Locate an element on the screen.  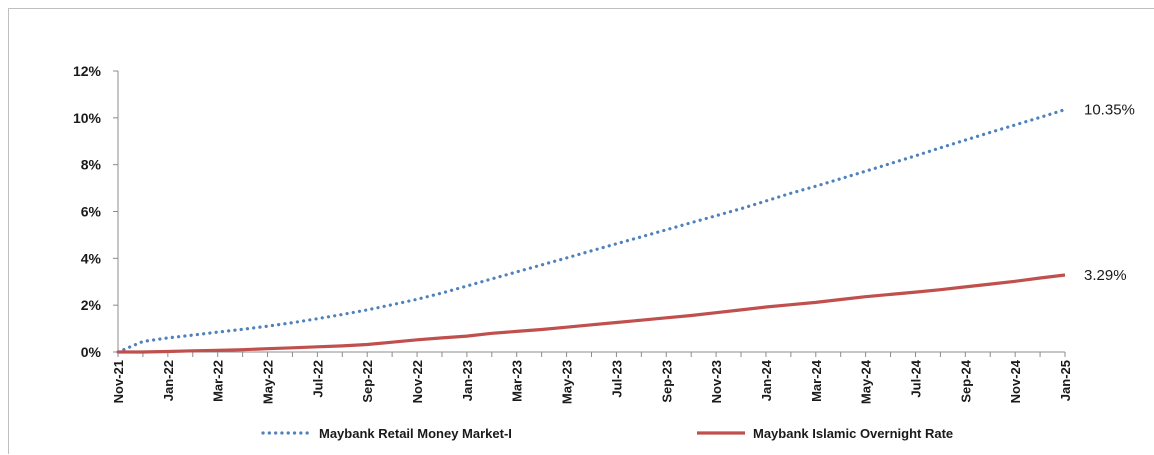
x-tick-label: Nov-21 is located at coordinates (118, 381).